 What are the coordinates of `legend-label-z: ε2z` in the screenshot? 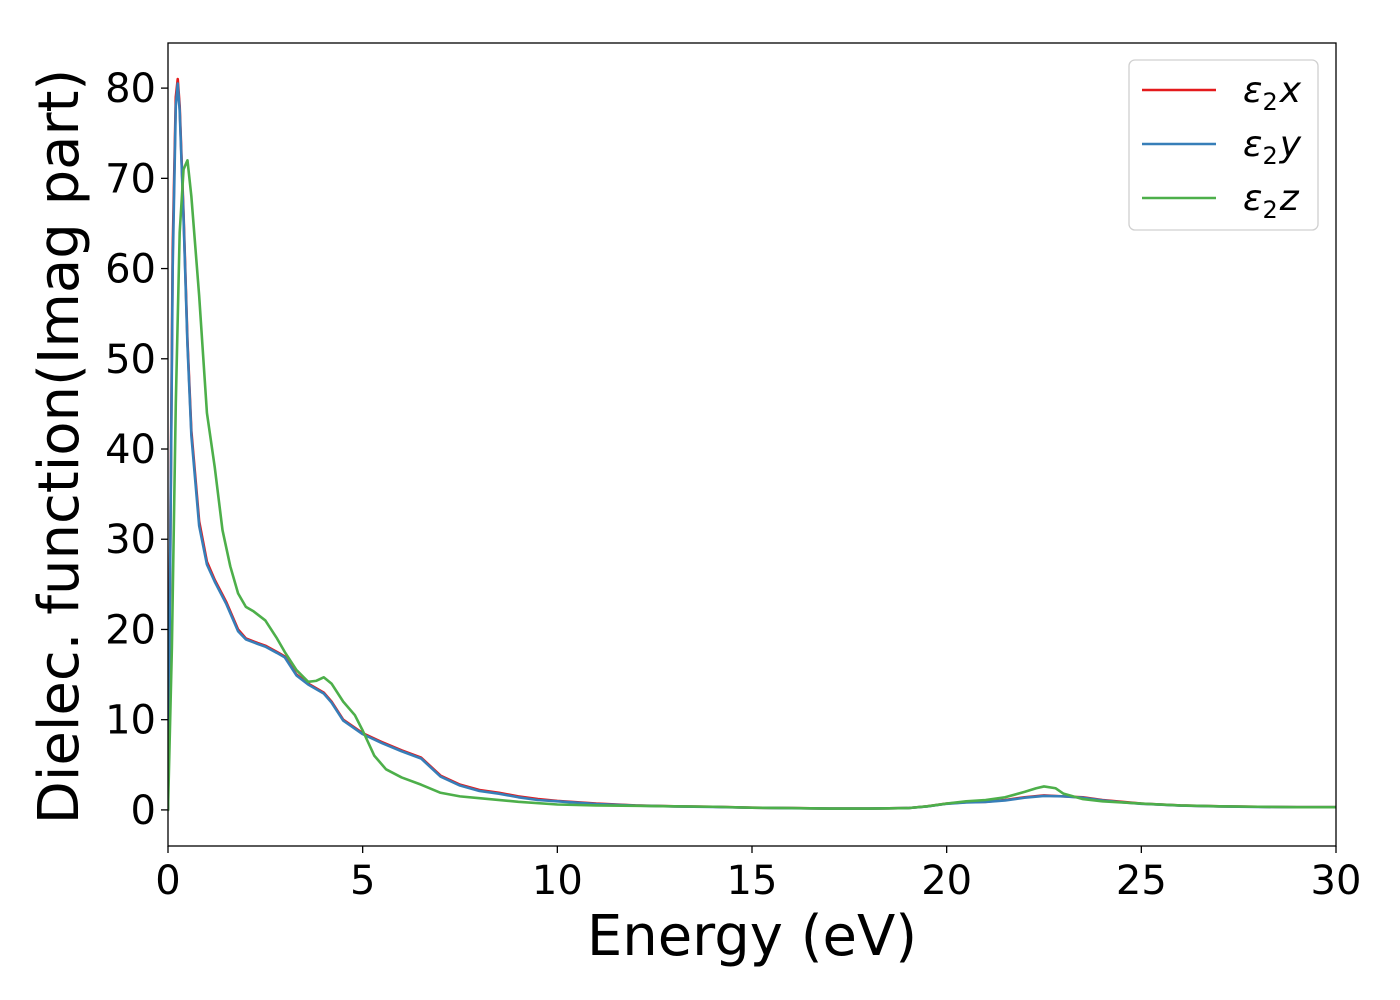 It's located at (1271, 201).